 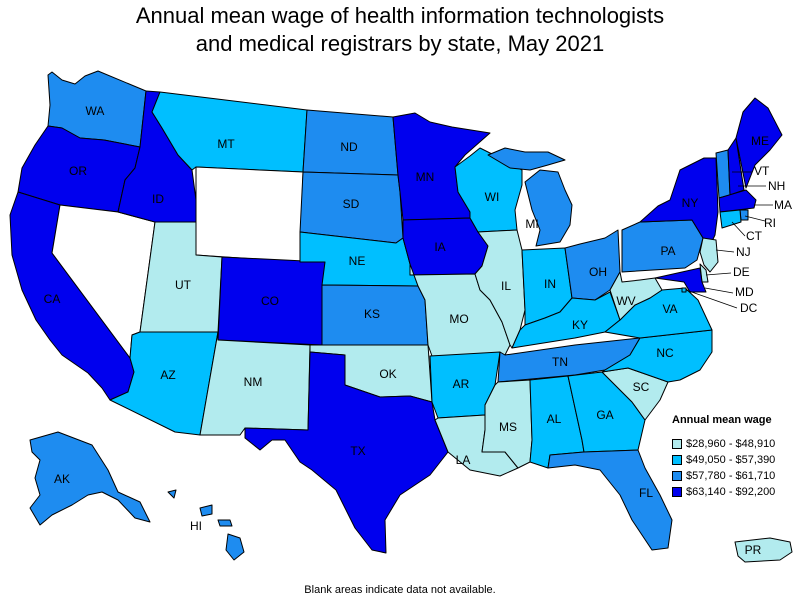 I want to click on state-label-dc: DC, so click(x=749, y=308).